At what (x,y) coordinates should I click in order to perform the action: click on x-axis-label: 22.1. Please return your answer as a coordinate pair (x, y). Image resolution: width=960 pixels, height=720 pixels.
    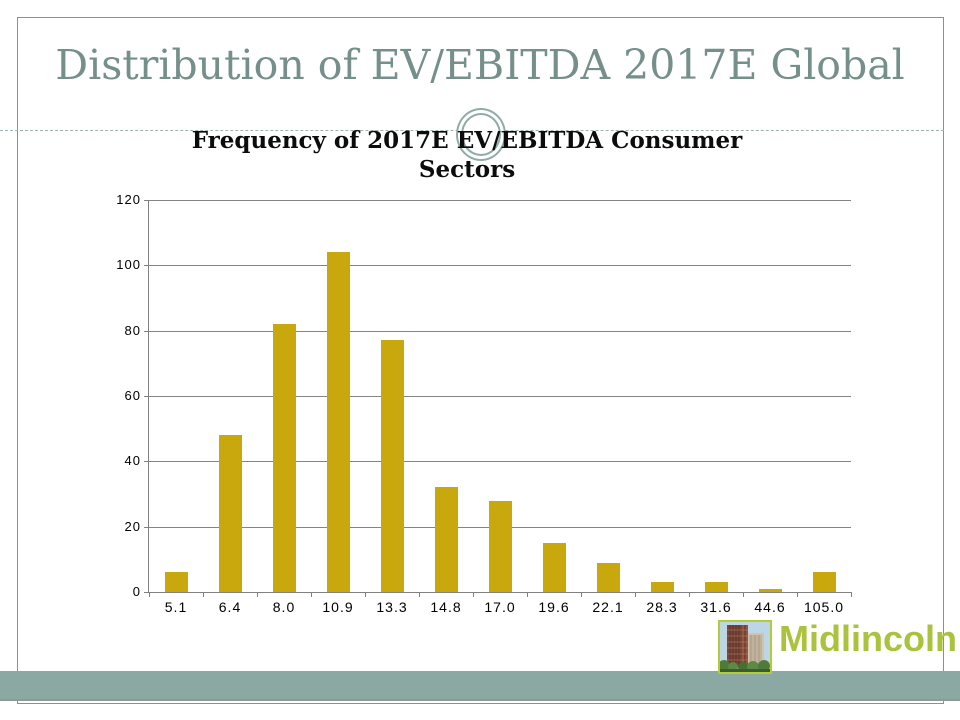
    Looking at the image, I should click on (608, 607).